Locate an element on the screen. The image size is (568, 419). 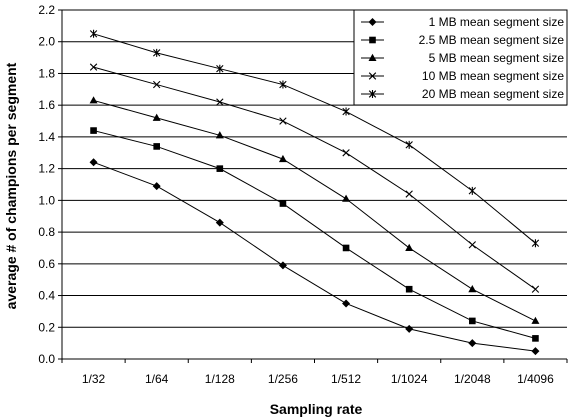
legend-label: 2.5 MB mean segment size is located at coordinates (492, 40).